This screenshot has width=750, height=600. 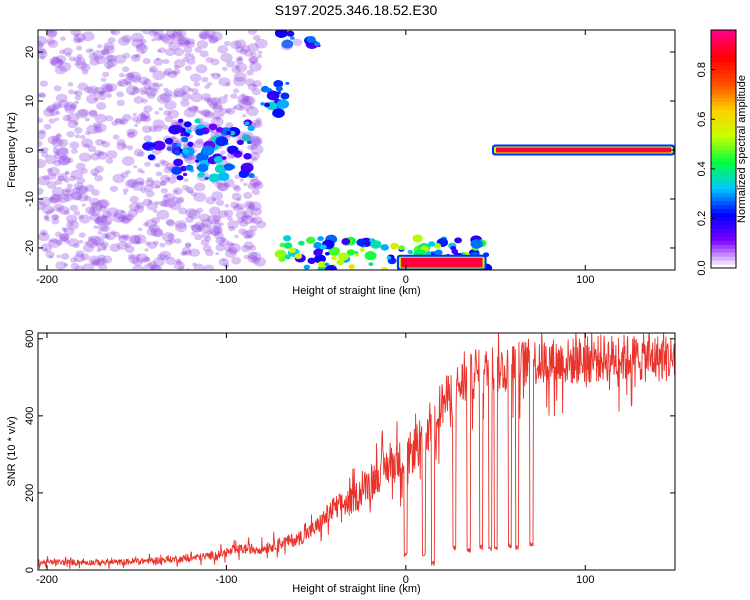 I want to click on colorbar-frame, so click(x=723, y=149).